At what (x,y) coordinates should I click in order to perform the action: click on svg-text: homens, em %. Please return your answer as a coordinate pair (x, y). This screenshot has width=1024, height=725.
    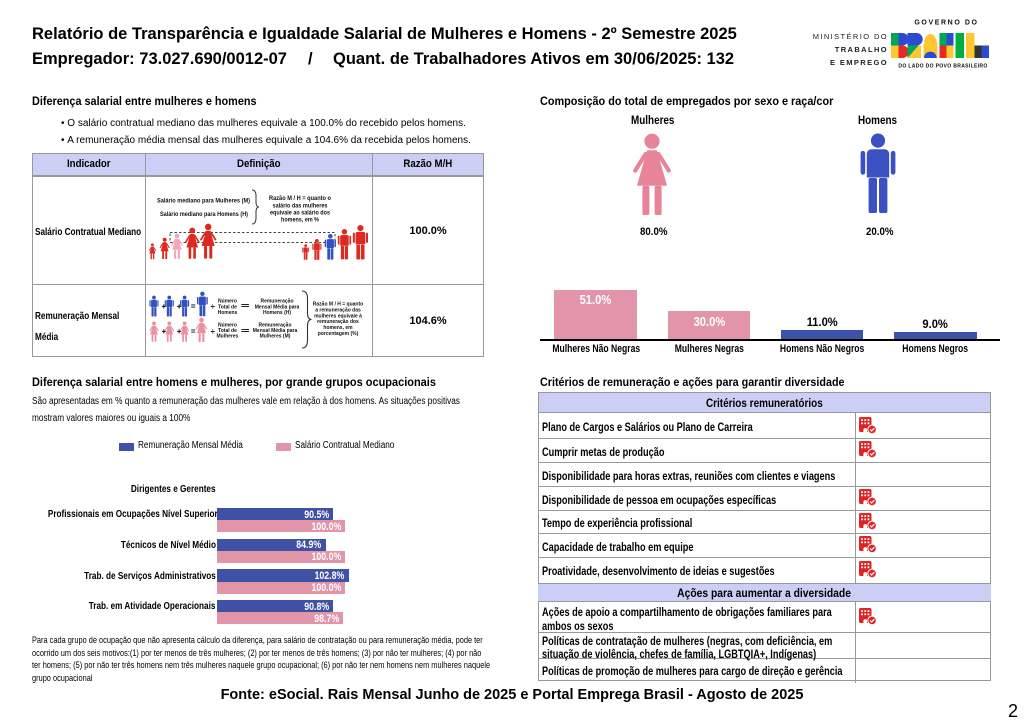
    Looking at the image, I should click on (300, 220).